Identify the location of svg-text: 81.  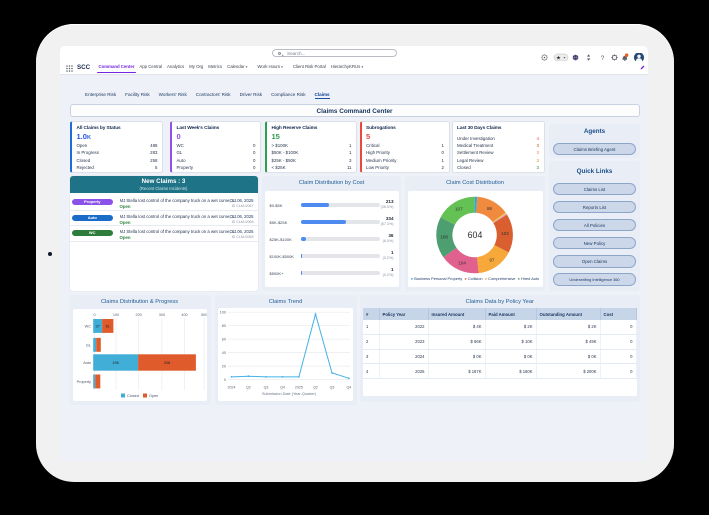
(107, 326).